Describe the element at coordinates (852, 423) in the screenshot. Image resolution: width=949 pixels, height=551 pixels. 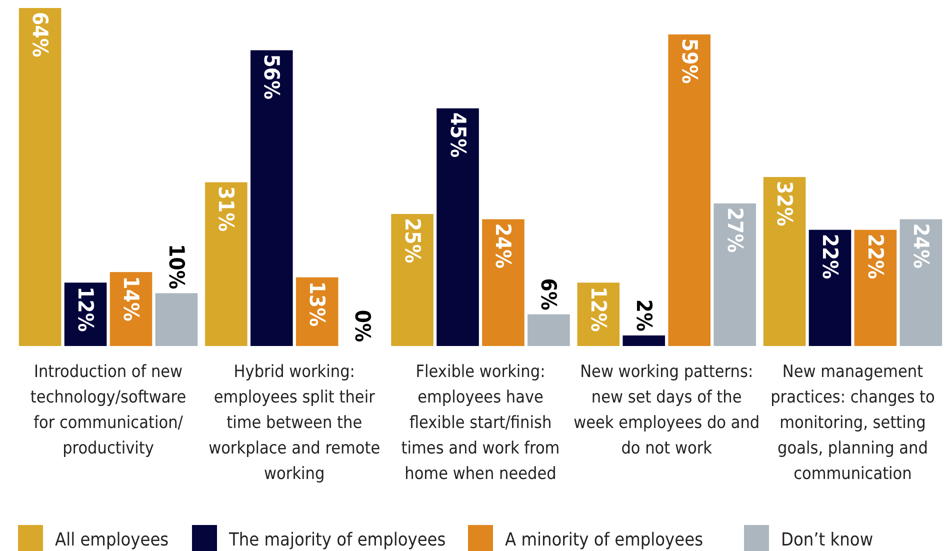
I see `x-tick-label: New management practices: changes to monitoring, setting goals, planning and communication` at that location.